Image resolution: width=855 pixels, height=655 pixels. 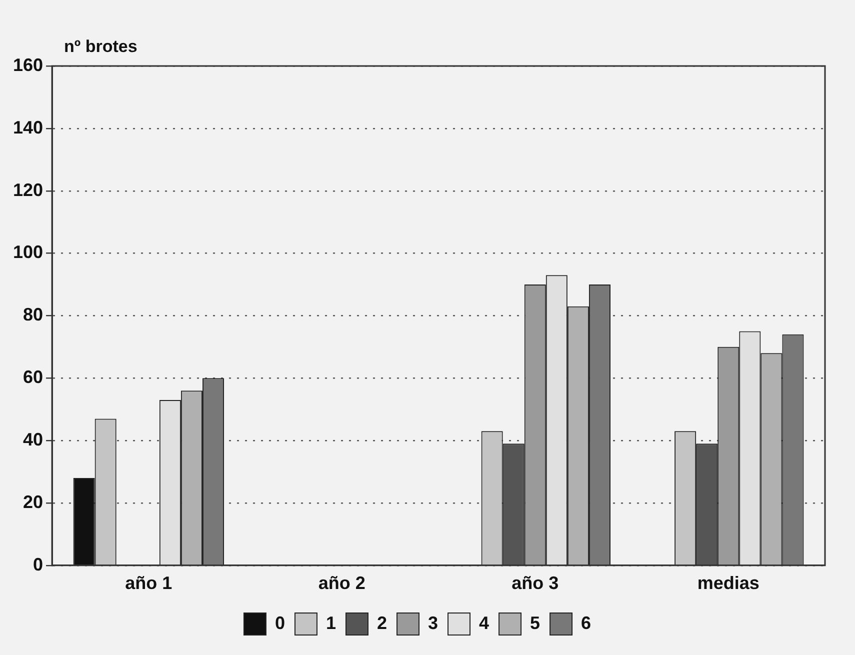 What do you see at coordinates (342, 583) in the screenshot?
I see `x-tick-label: año 2` at bounding box center [342, 583].